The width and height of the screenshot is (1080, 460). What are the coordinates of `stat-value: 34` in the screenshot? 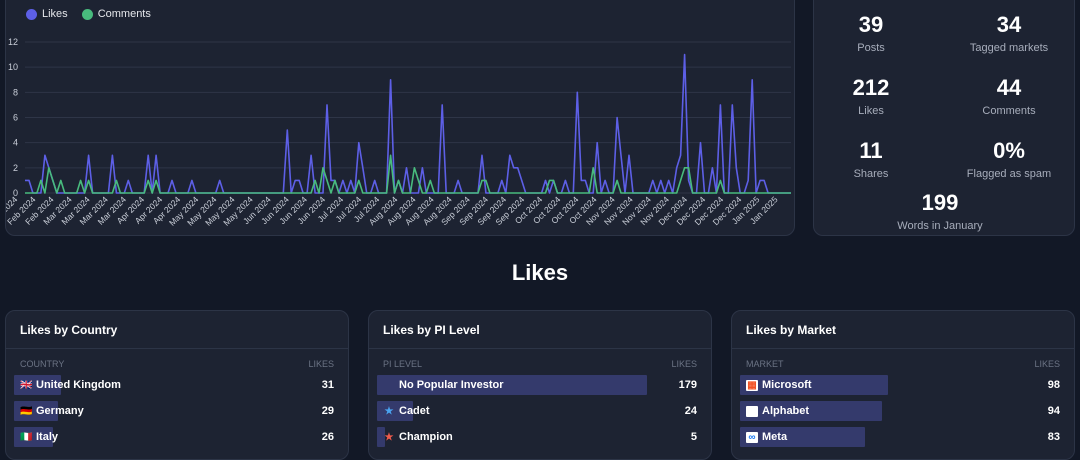 It's located at (1009, 24).